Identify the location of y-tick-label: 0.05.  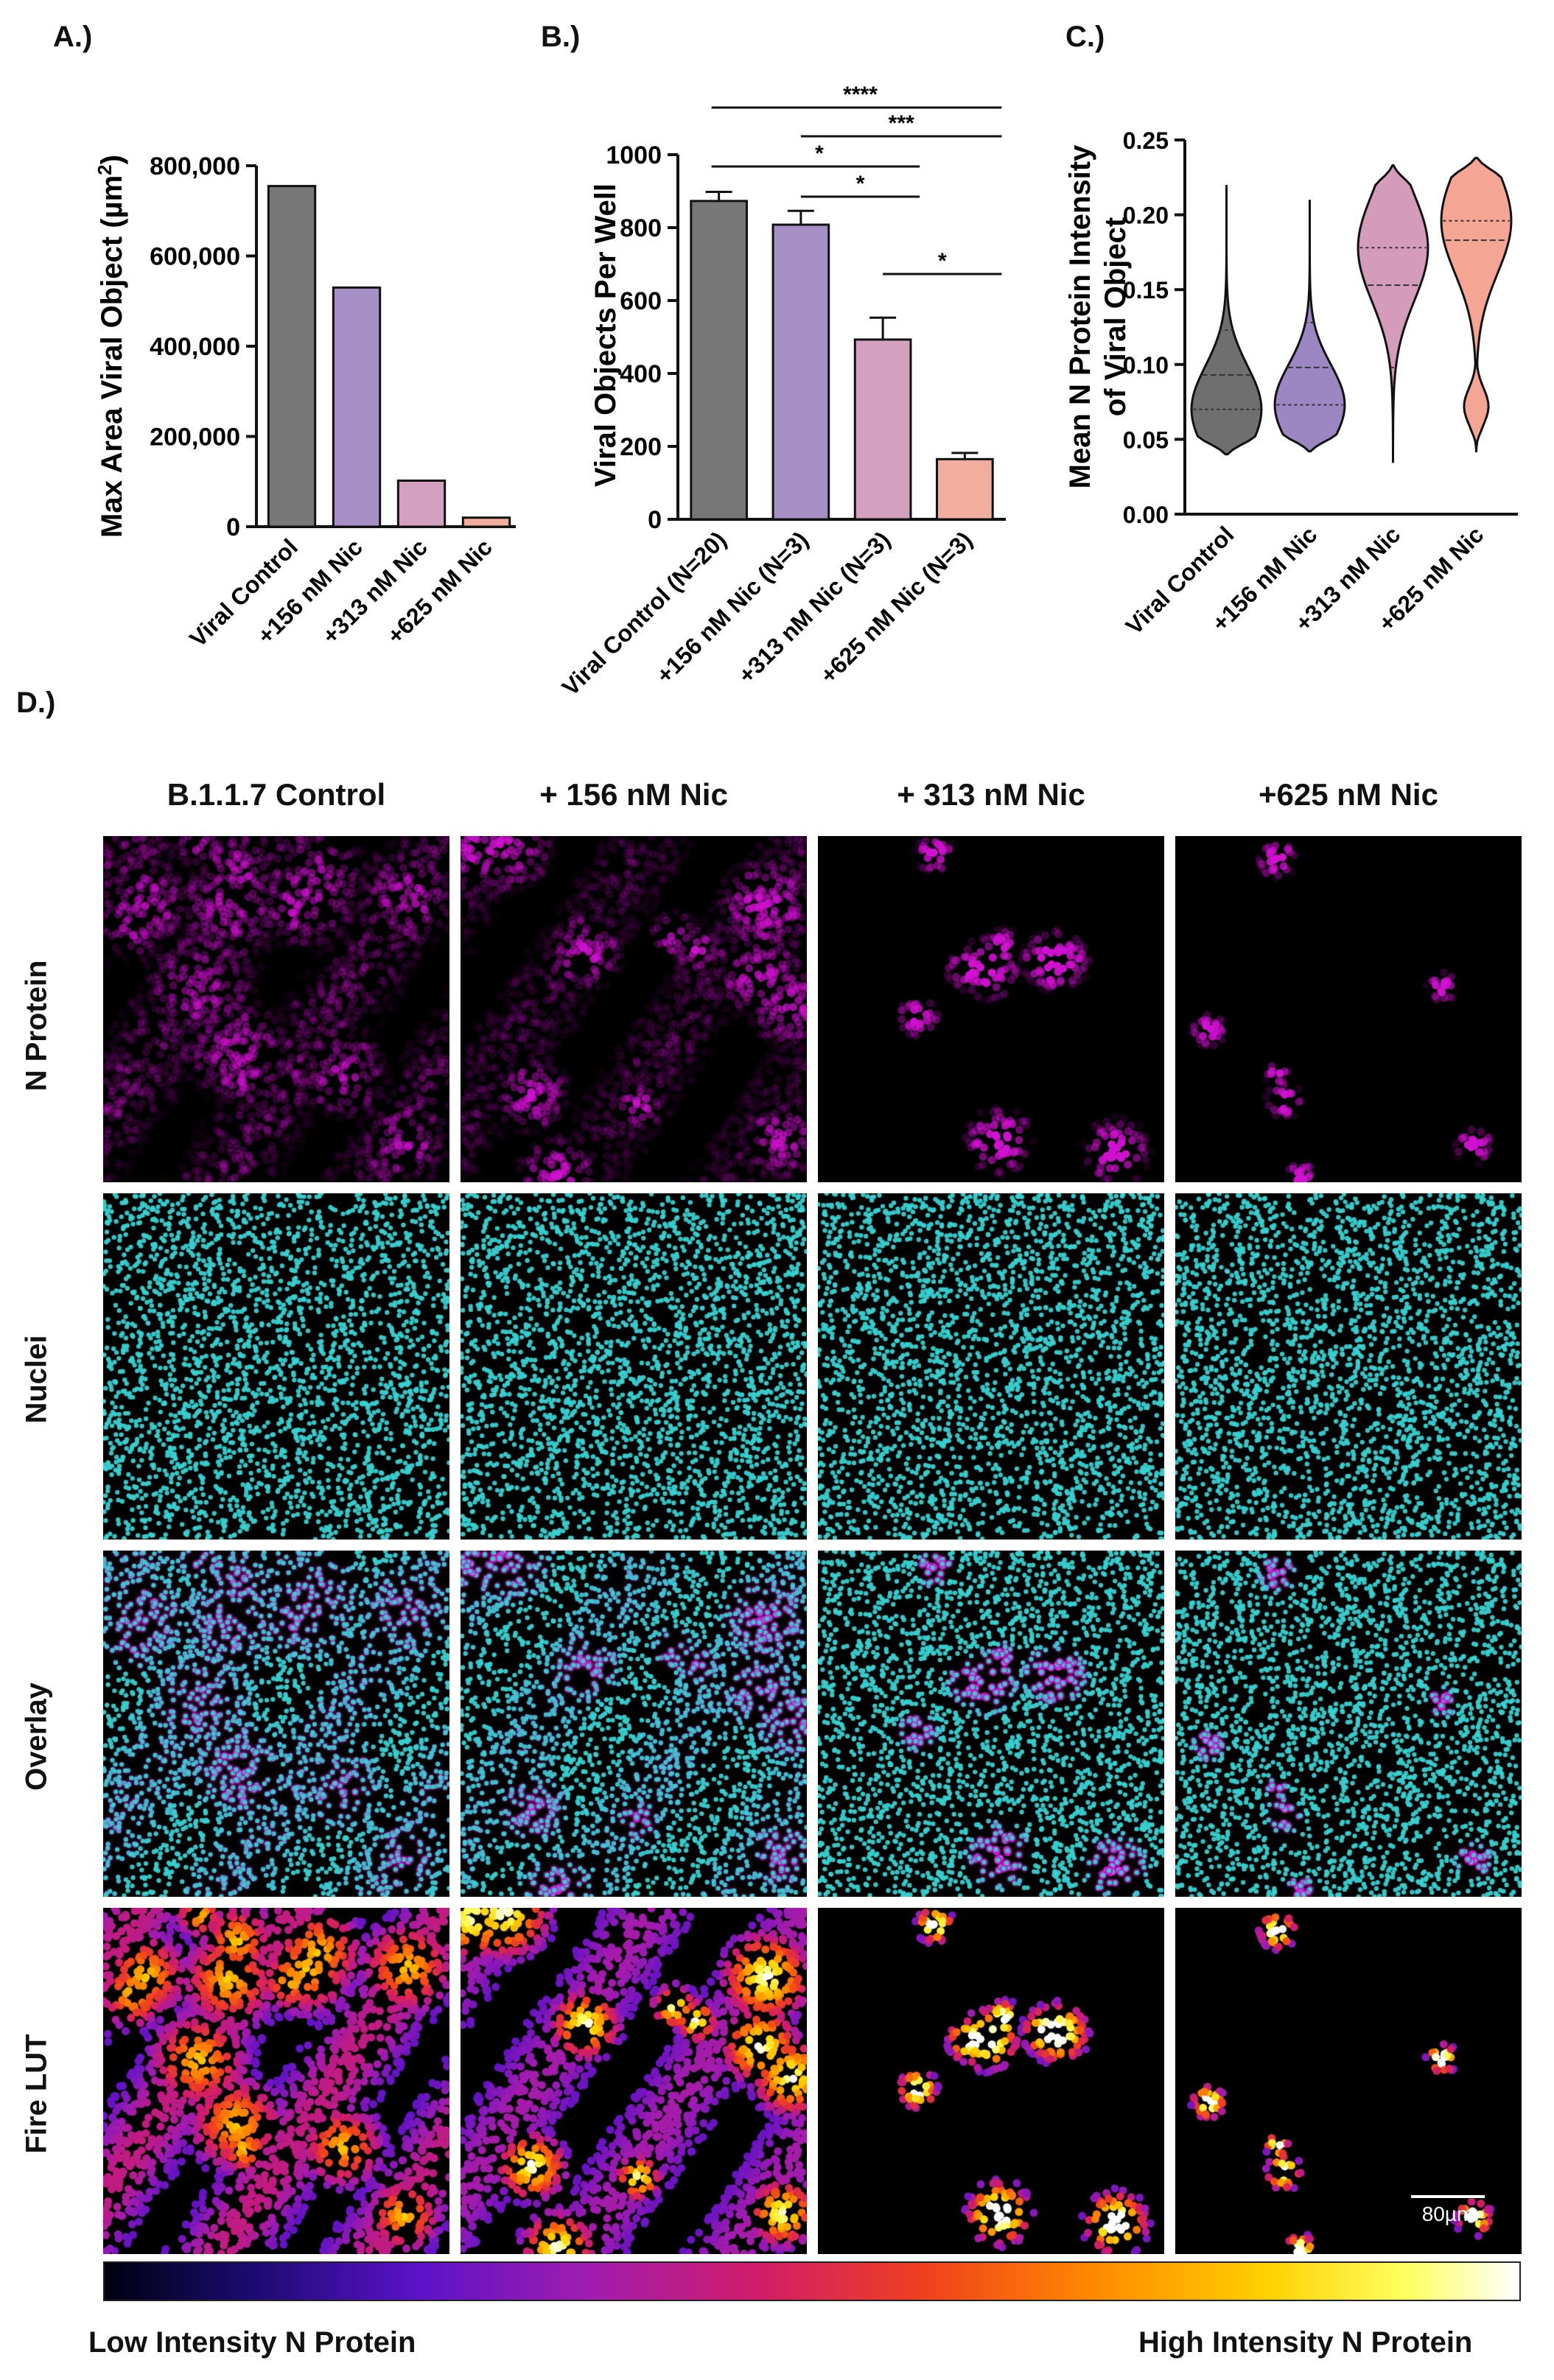
(1146, 439).